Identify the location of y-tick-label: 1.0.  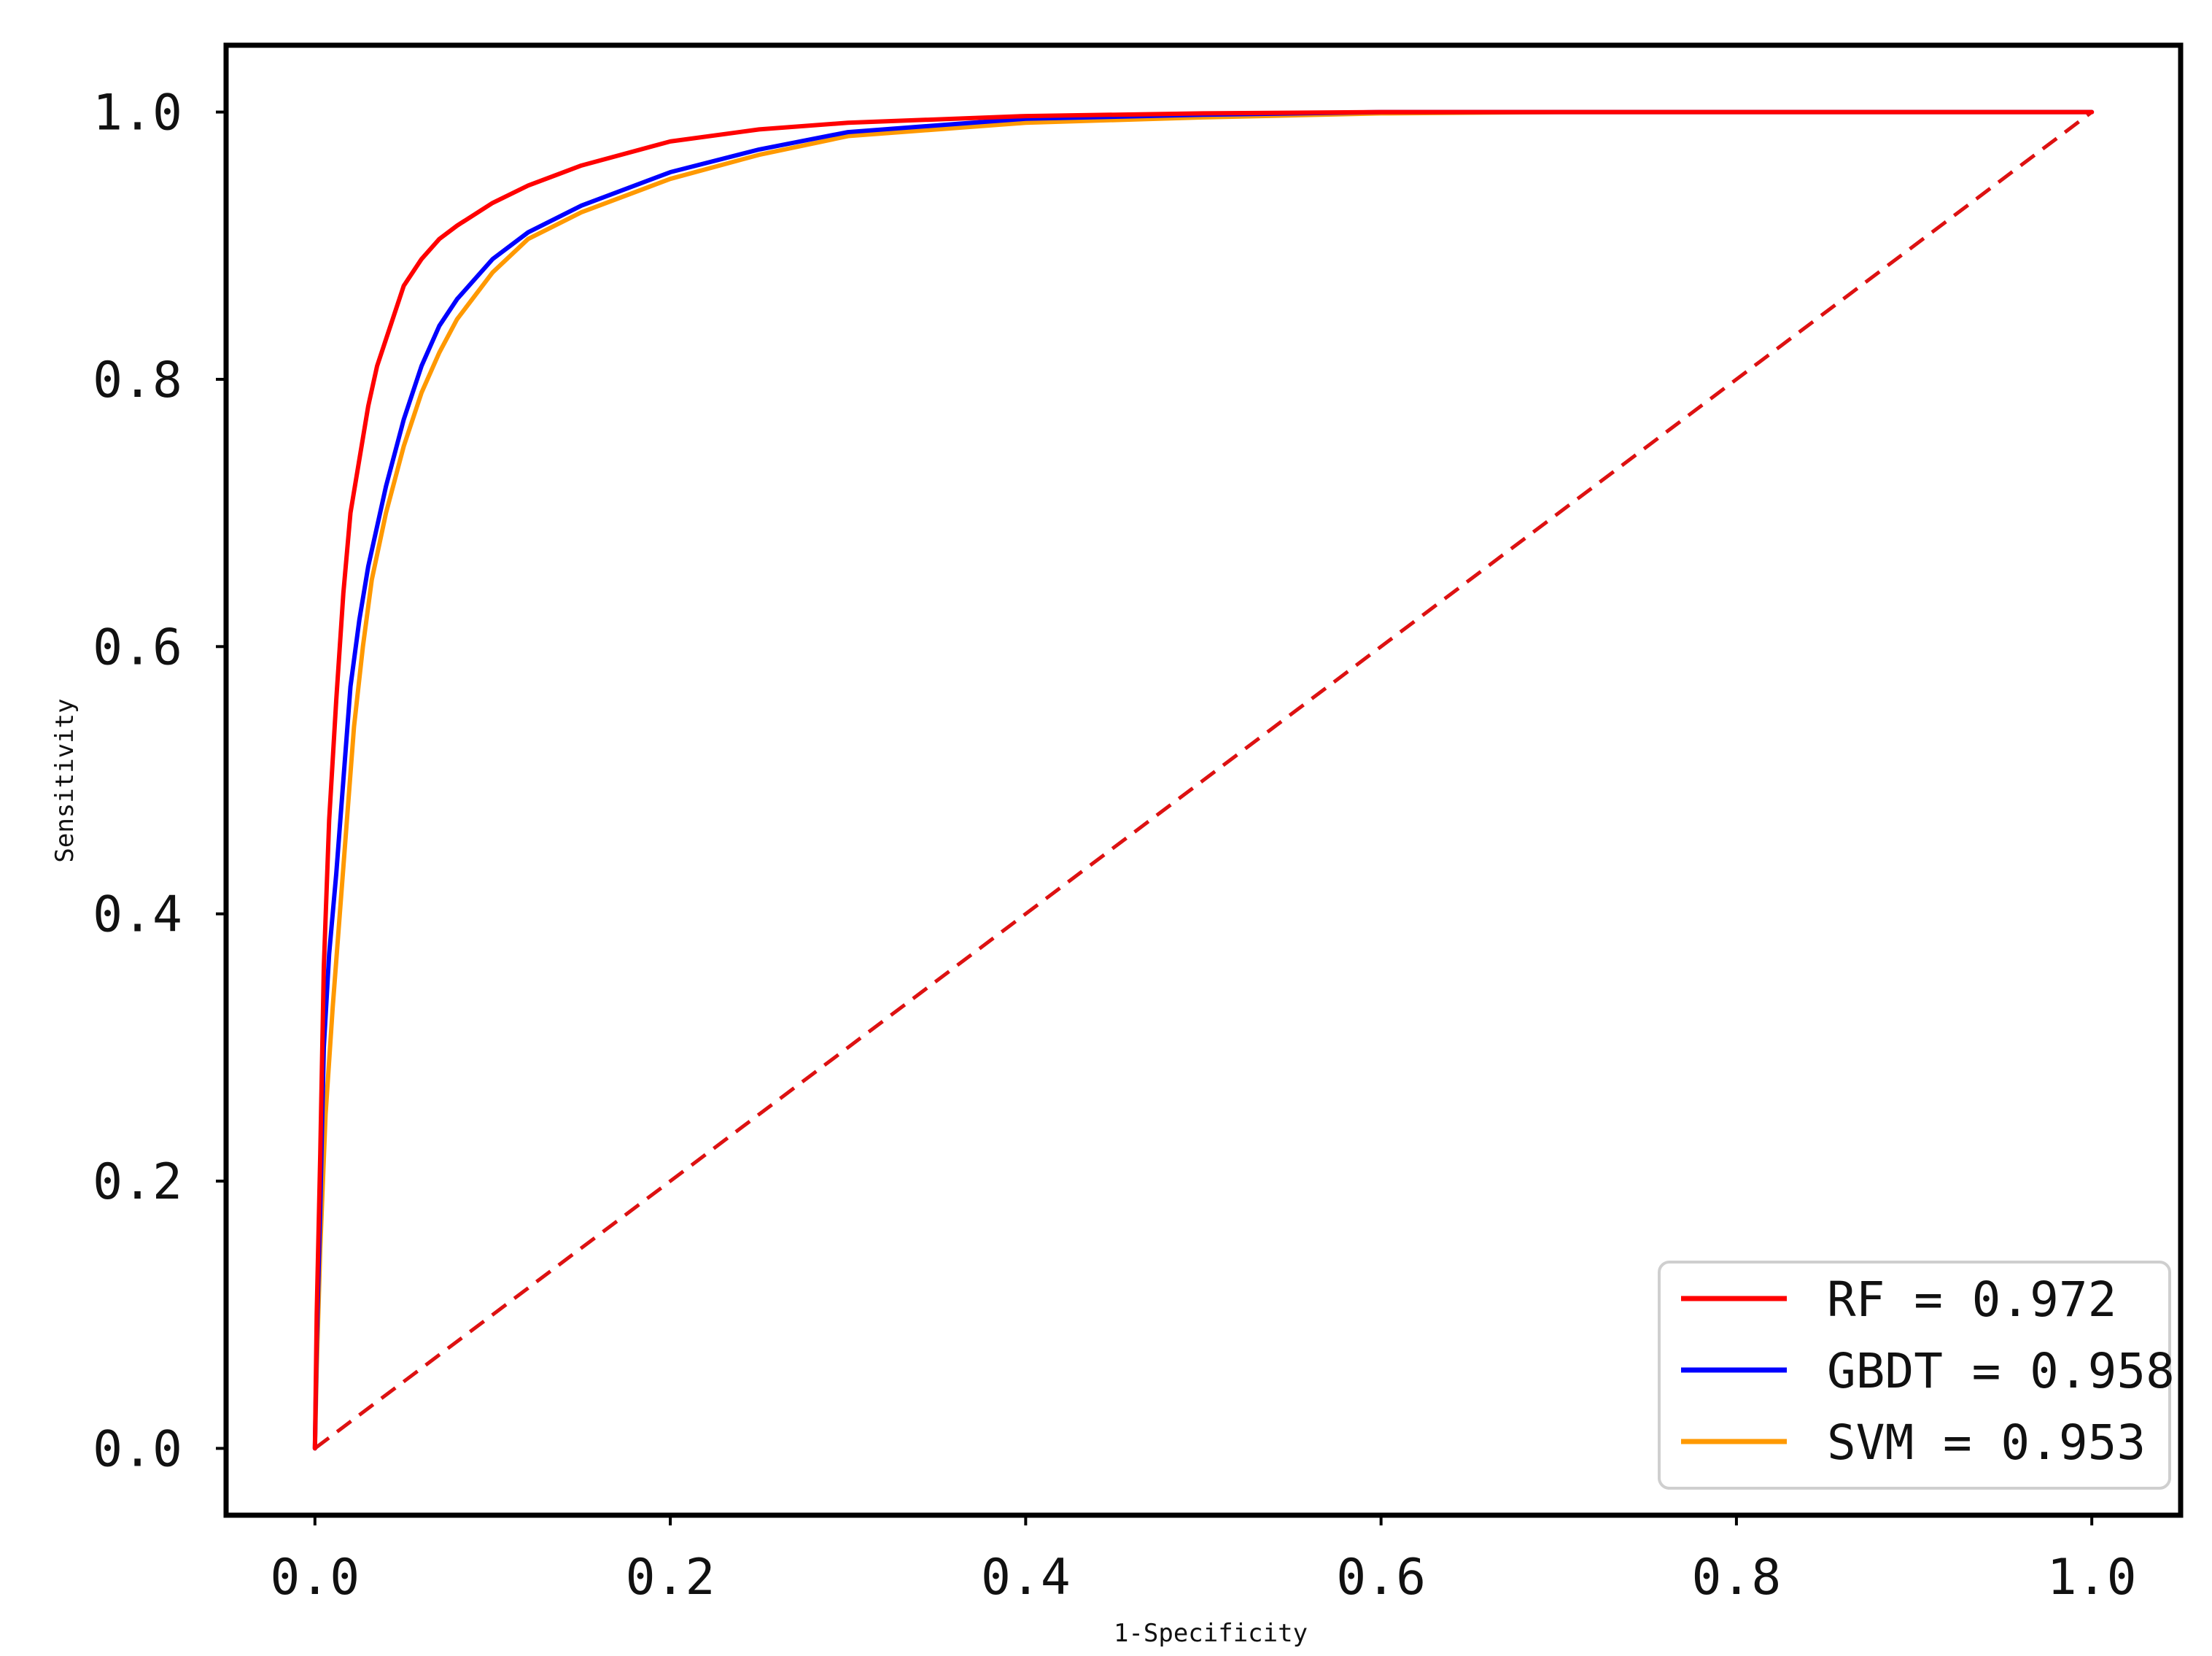
(138, 114).